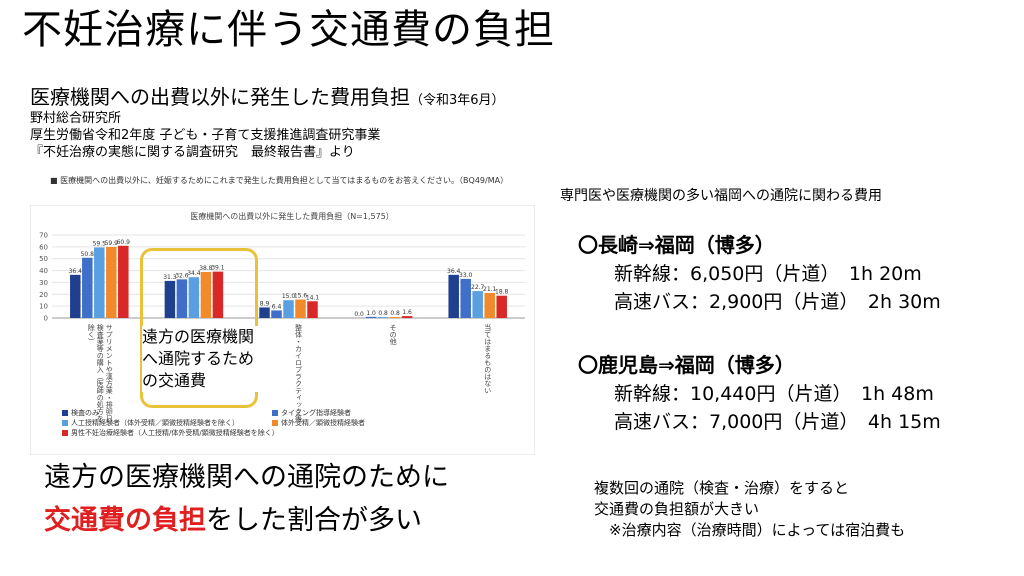  Describe the element at coordinates (43, 283) in the screenshot. I see `y-tick-label: 30` at that location.